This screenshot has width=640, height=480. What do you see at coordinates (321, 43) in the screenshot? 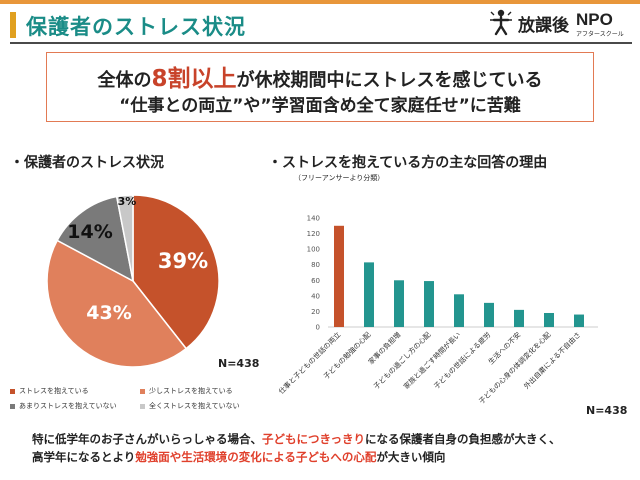
I see `header-divider` at bounding box center [321, 43].